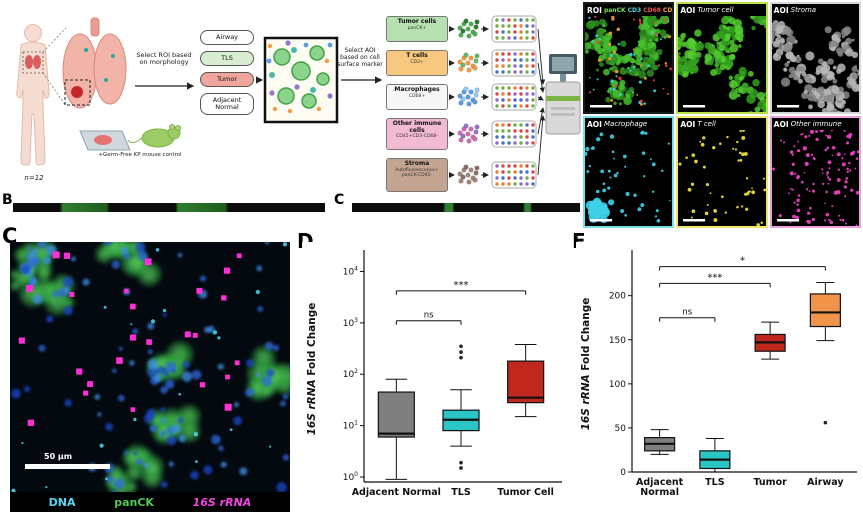 This screenshot has height=515, width=863. What do you see at coordinates (360, 57) in the screenshot?
I see `aoi-step-label: Select AOI based on cell surface marker` at bounding box center [360, 57].